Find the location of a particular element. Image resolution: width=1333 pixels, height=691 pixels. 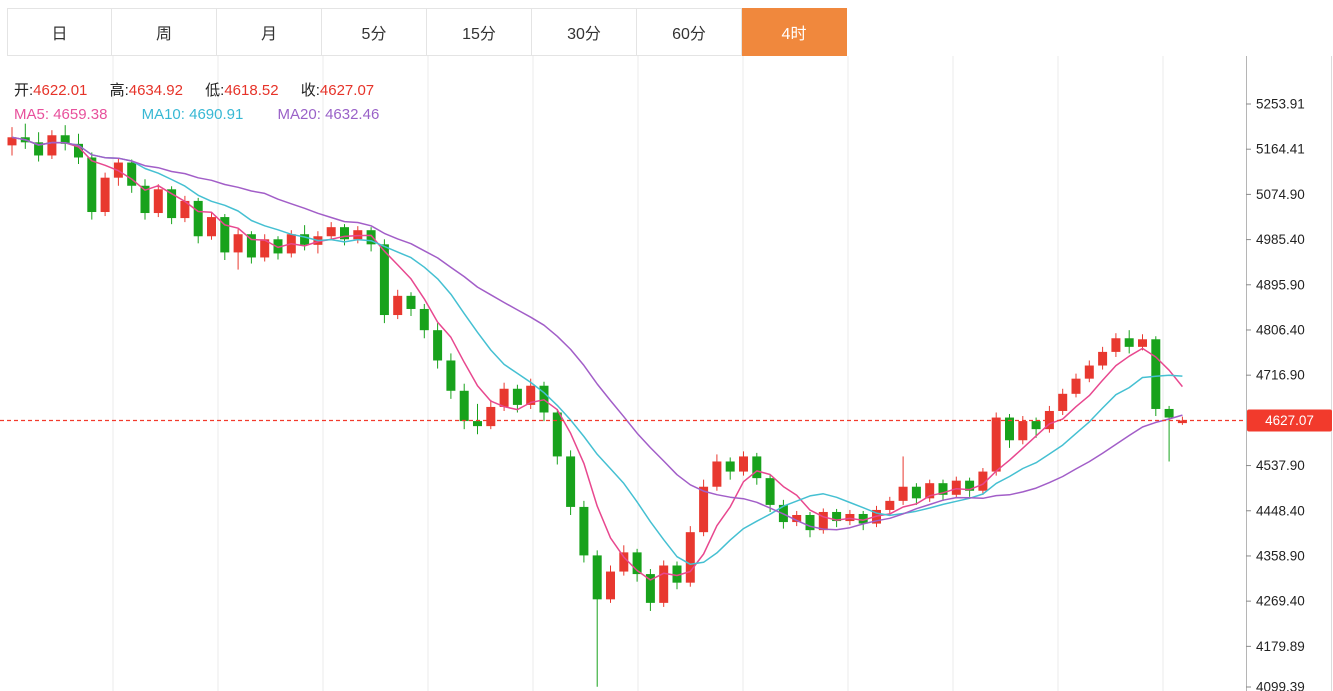

ma20-label: MA20: 4632.46 is located at coordinates (328, 114).